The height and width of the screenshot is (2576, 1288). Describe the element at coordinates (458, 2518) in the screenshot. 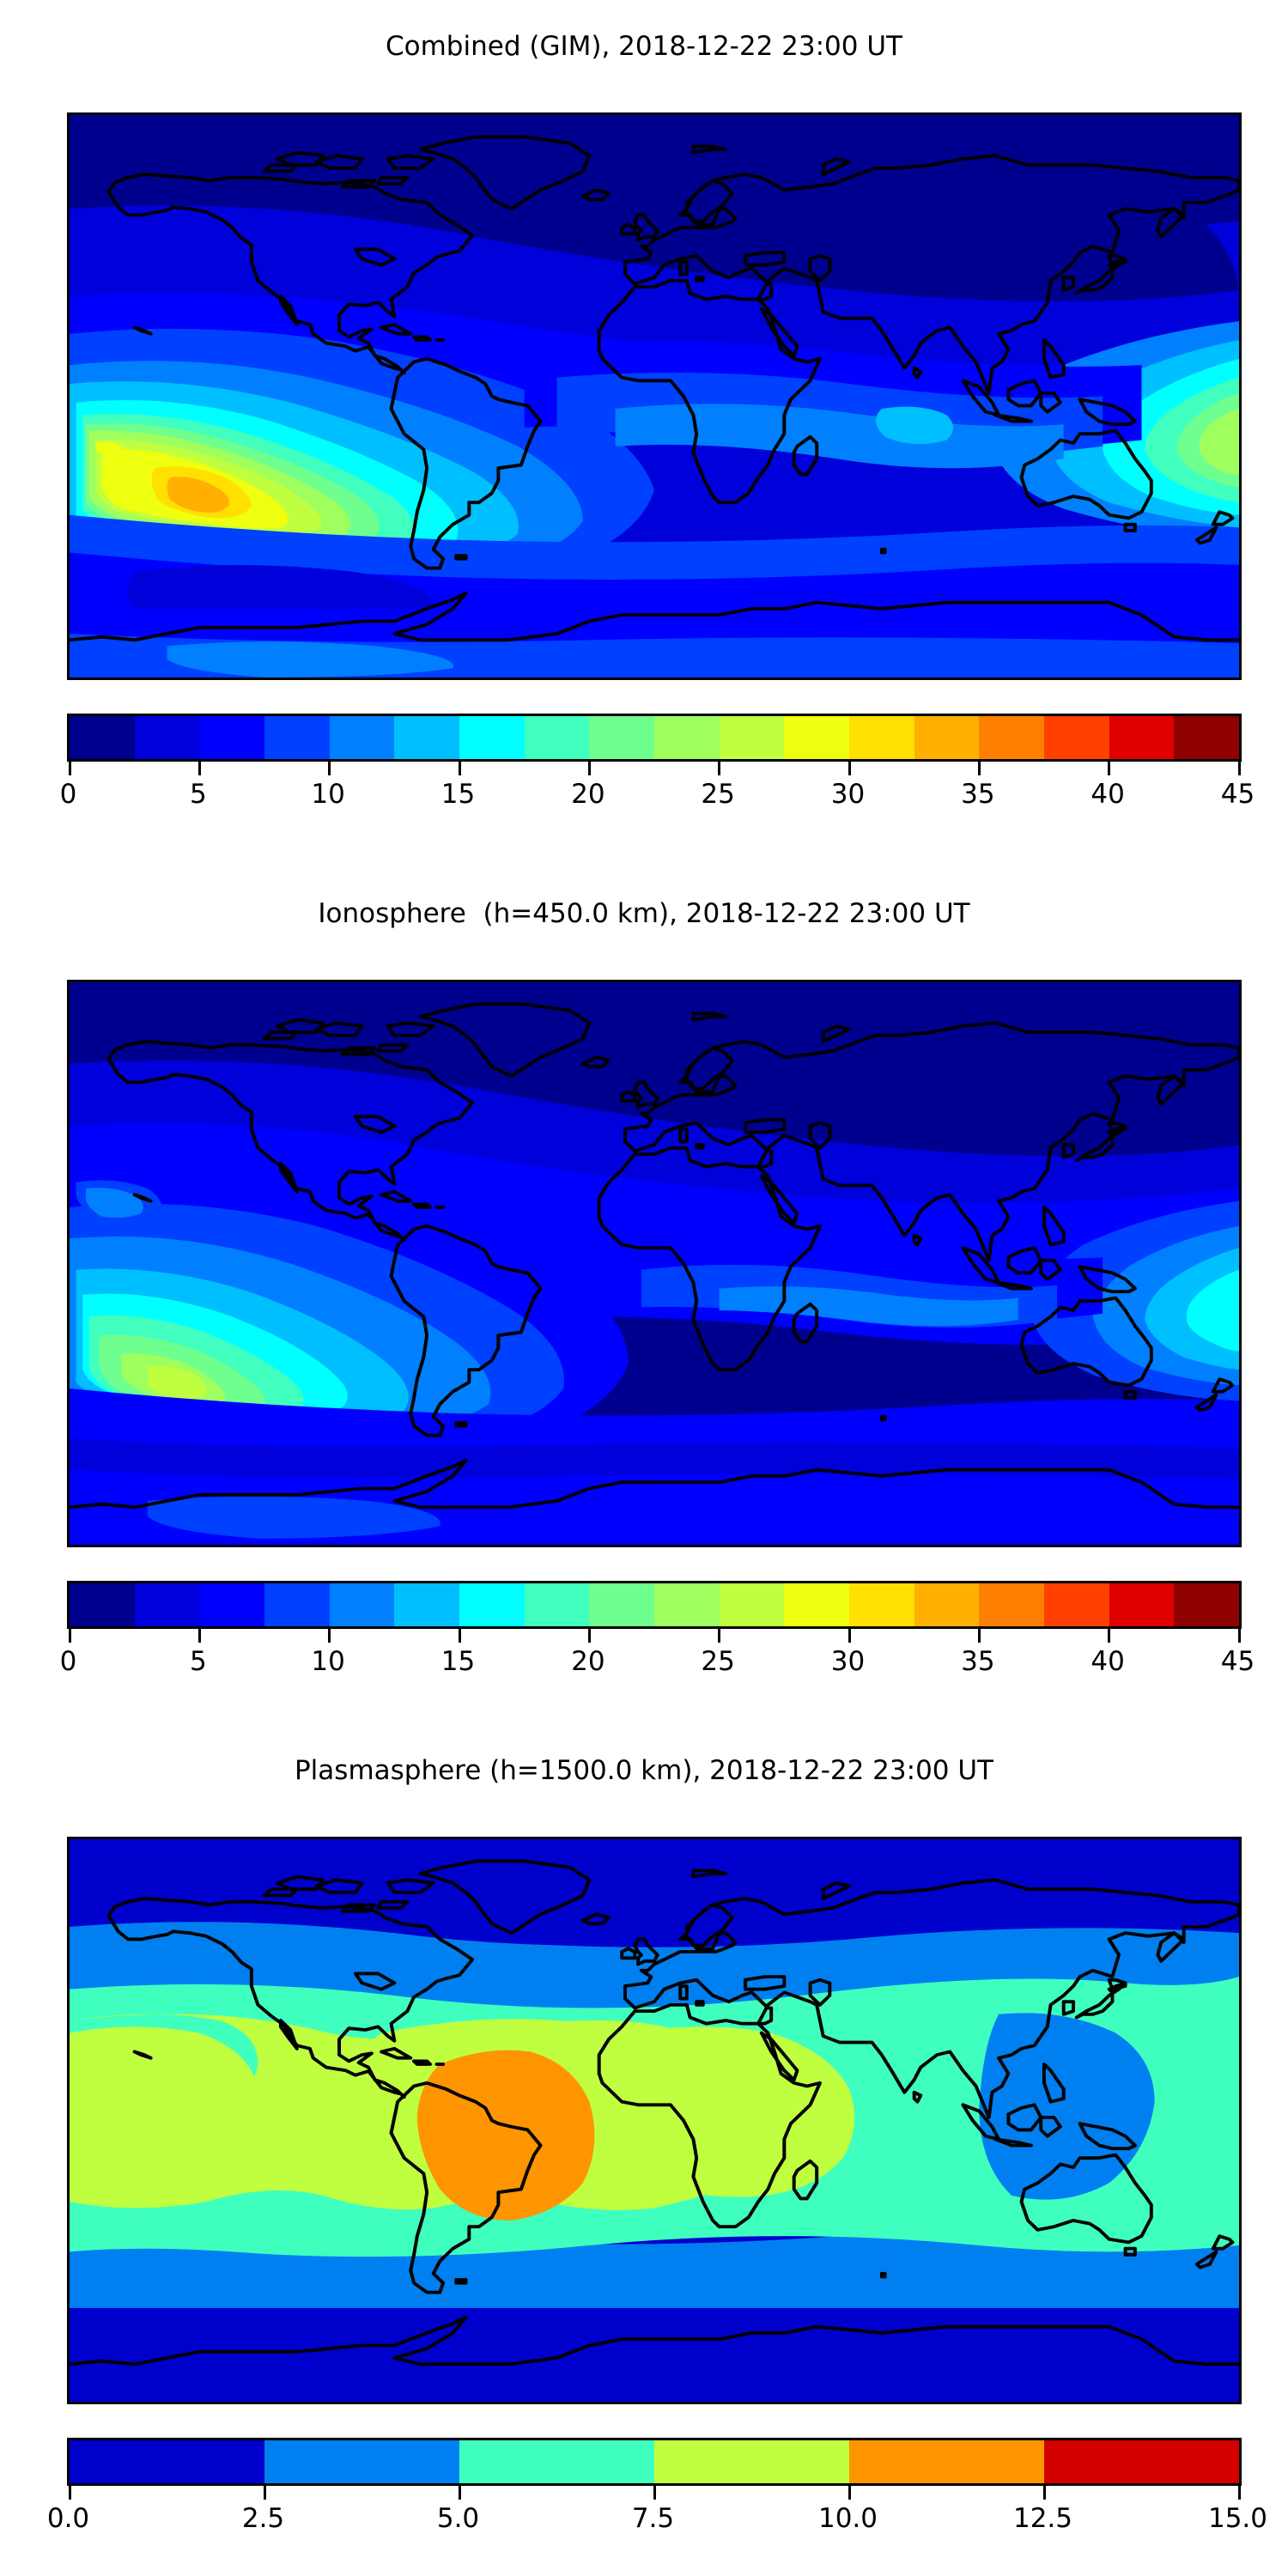

I see `colorbar-tick-label: 5.0` at that location.